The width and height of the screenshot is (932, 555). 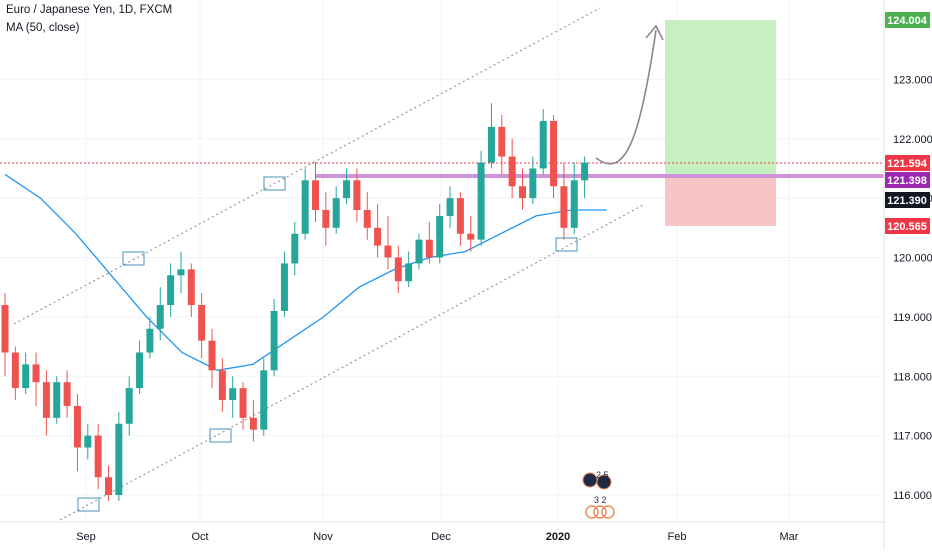 I want to click on price-tick-label: 120.000, so click(x=912, y=259).